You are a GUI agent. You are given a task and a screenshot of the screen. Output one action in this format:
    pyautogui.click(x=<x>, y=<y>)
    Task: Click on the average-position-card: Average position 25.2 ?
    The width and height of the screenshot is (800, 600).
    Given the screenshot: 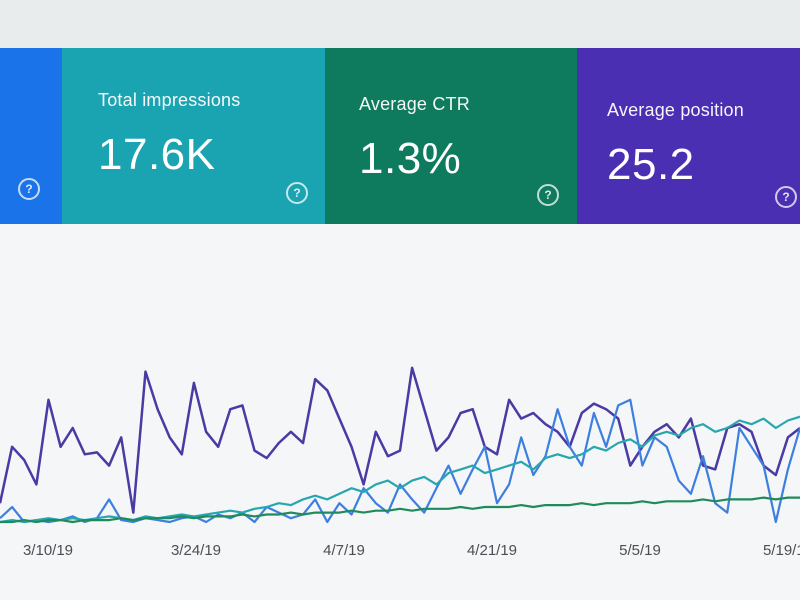 What is the action you would take?
    pyautogui.click(x=688, y=136)
    